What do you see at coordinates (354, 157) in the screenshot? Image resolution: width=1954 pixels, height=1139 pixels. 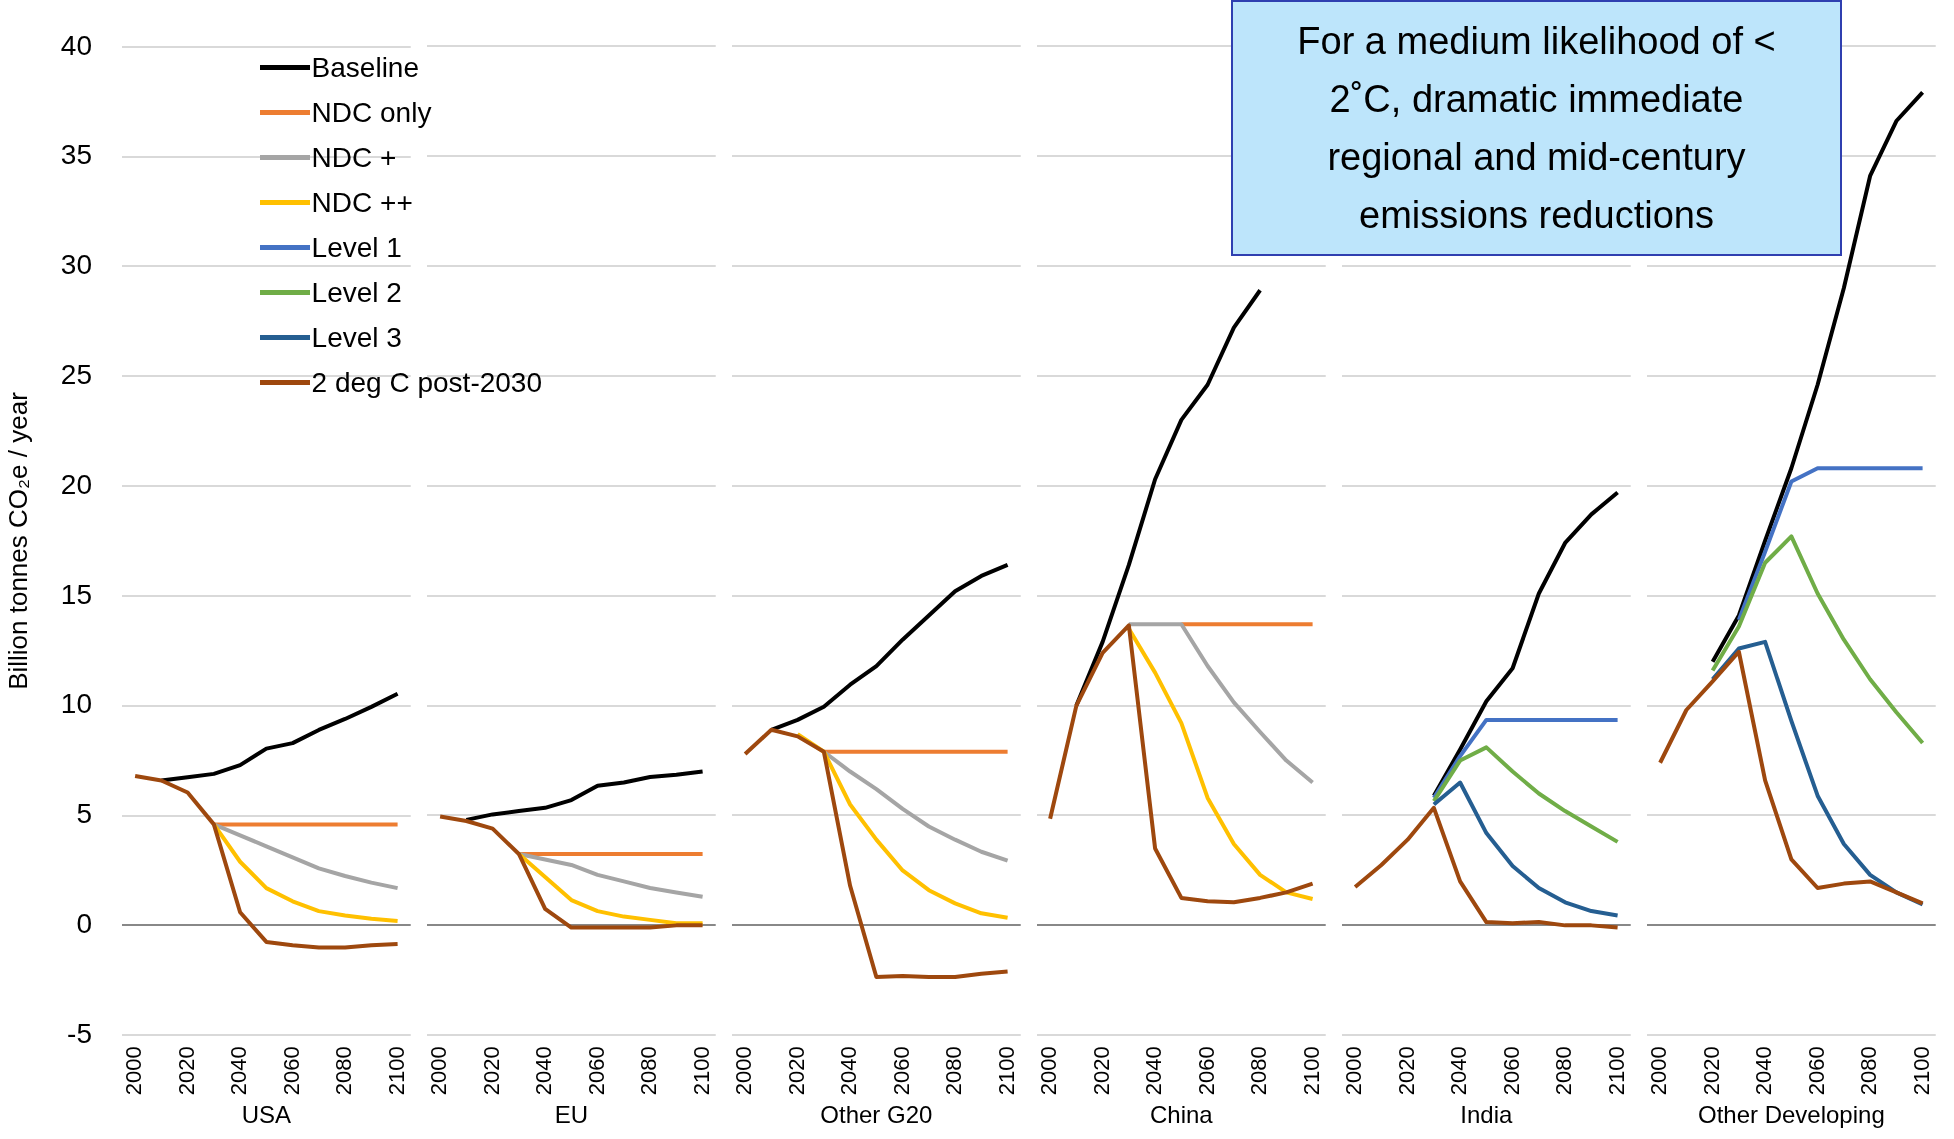 I see `legend-label: NDC +` at bounding box center [354, 157].